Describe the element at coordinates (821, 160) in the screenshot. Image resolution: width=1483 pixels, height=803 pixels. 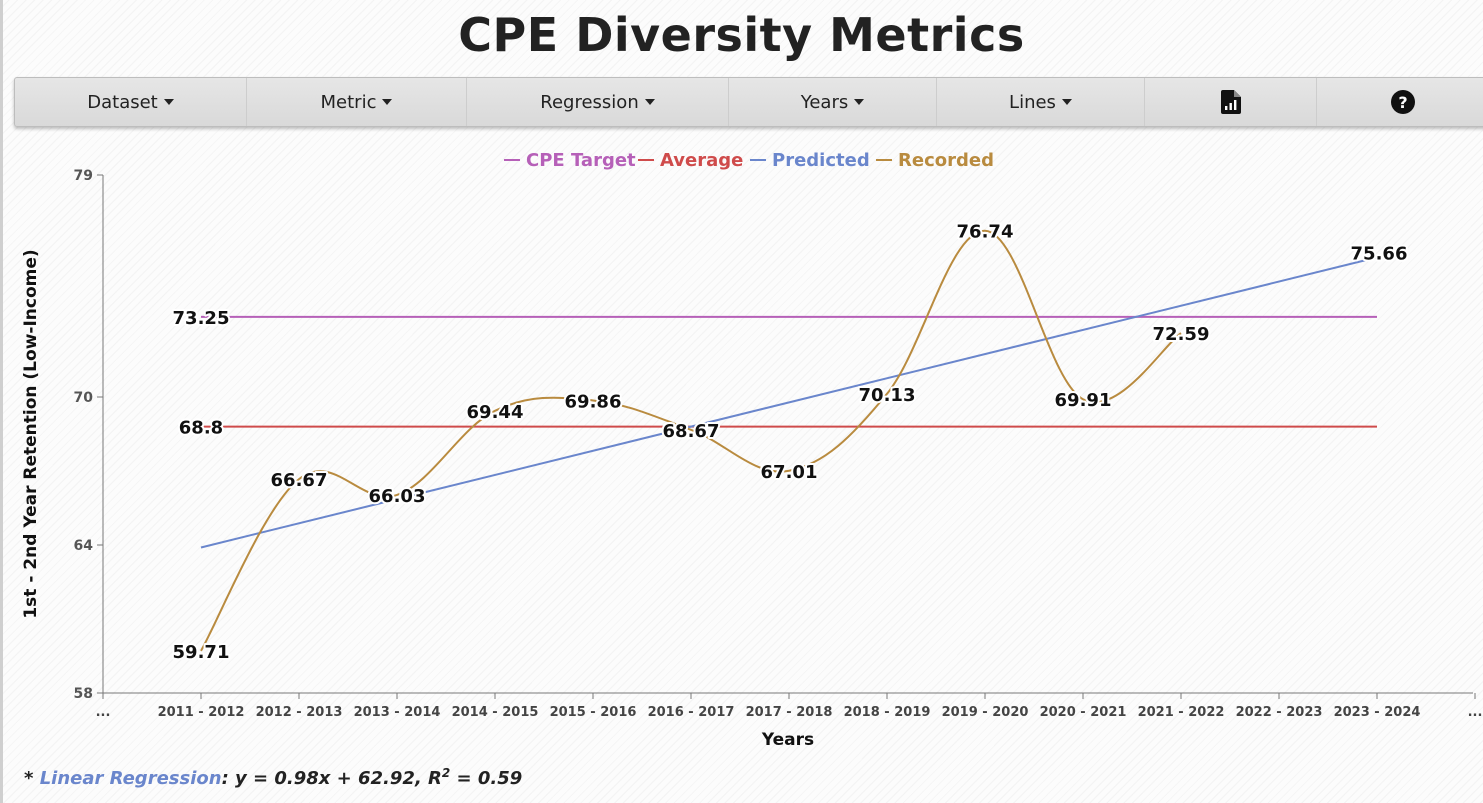
I see `legend-item: Predicted` at that location.